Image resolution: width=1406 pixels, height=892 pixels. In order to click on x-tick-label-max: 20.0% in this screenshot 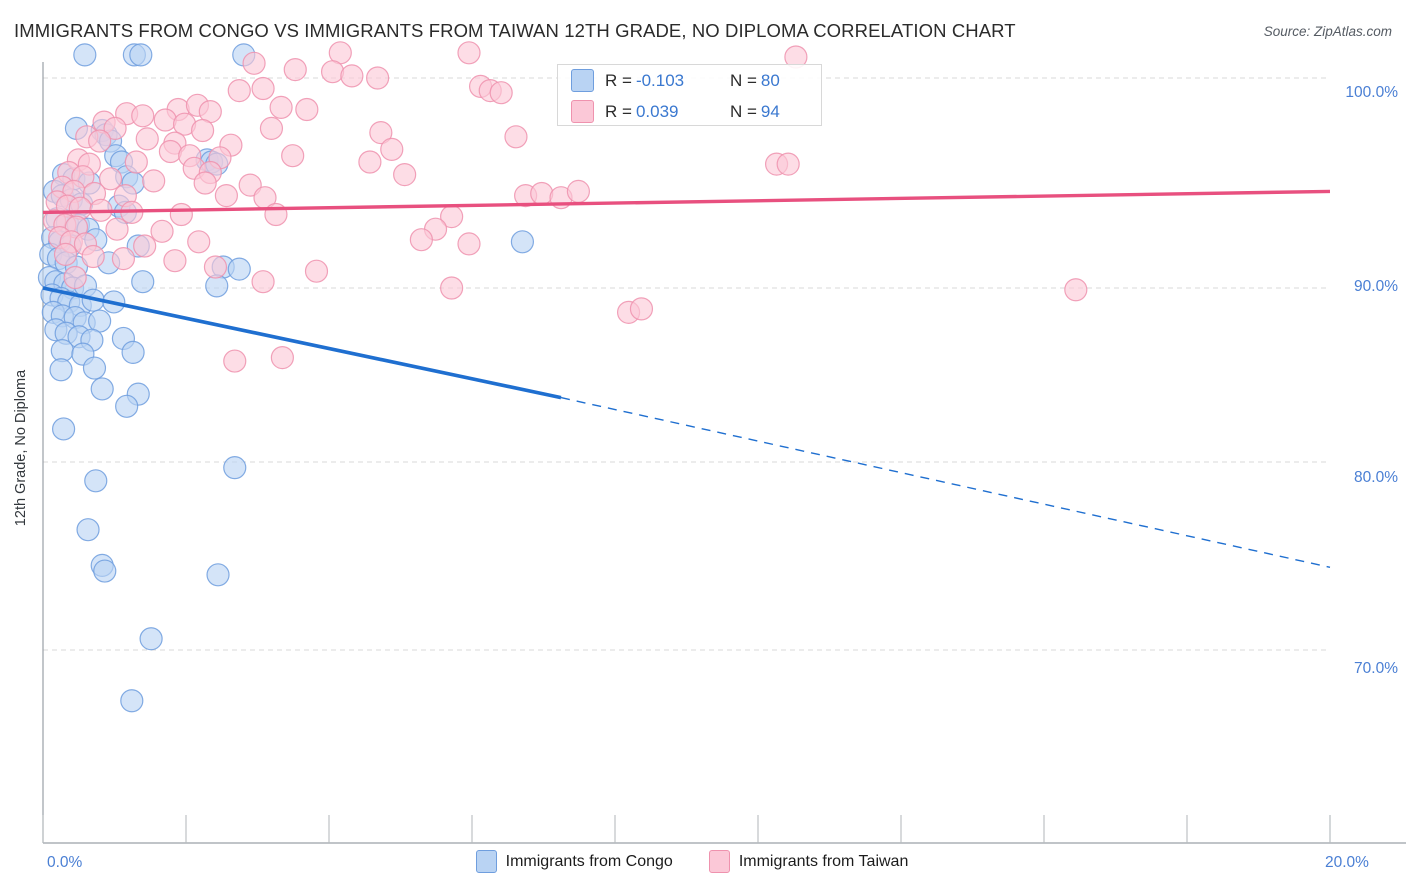, I will do `click(1347, 862)`.